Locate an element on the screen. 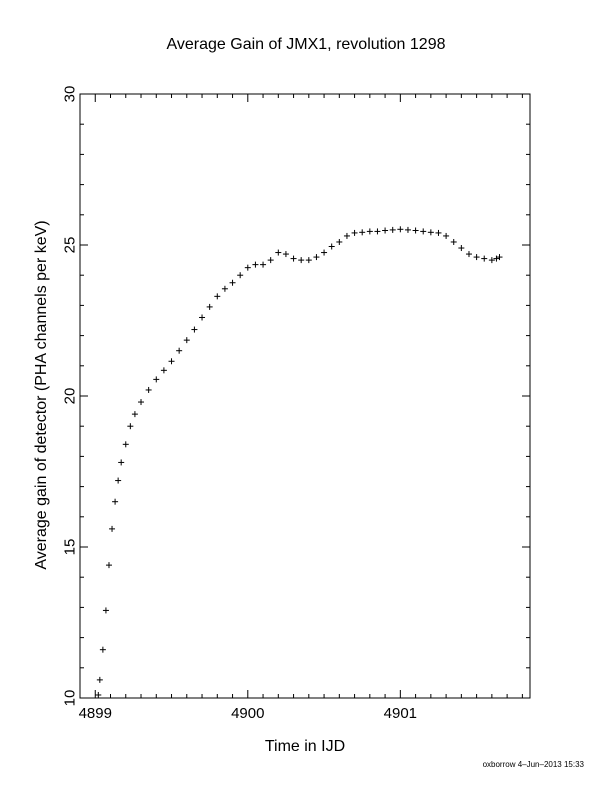 The width and height of the screenshot is (612, 792). x-tick-label: 4899 is located at coordinates (95, 713).